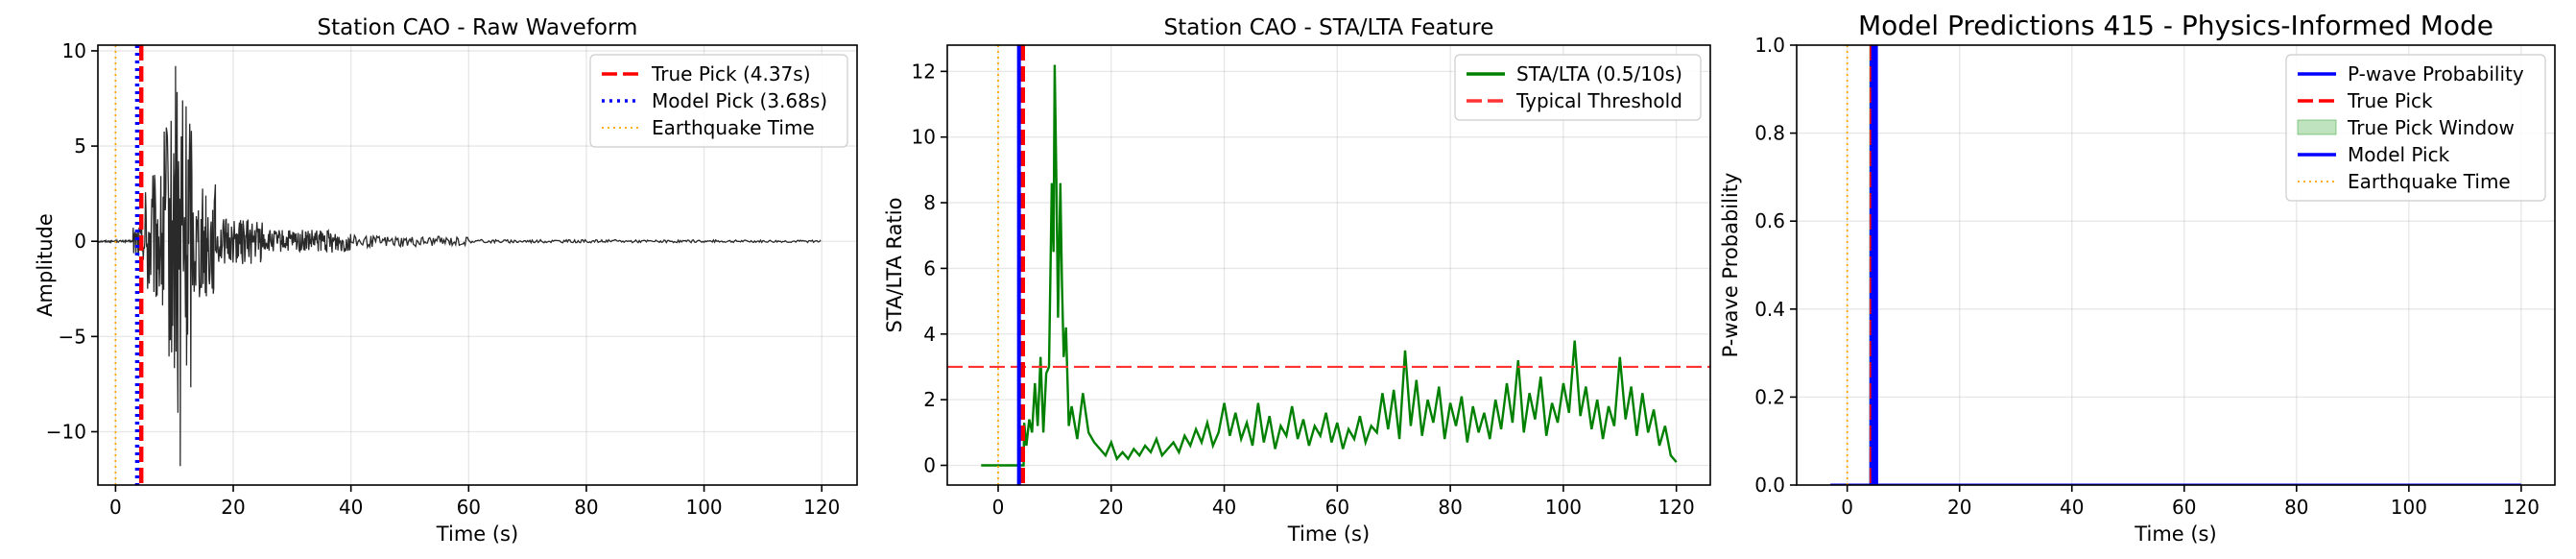 Image resolution: width=2576 pixels, height=559 pixels. Describe the element at coordinates (2431, 127) in the screenshot. I see `legend-label: True Pick Window` at that location.